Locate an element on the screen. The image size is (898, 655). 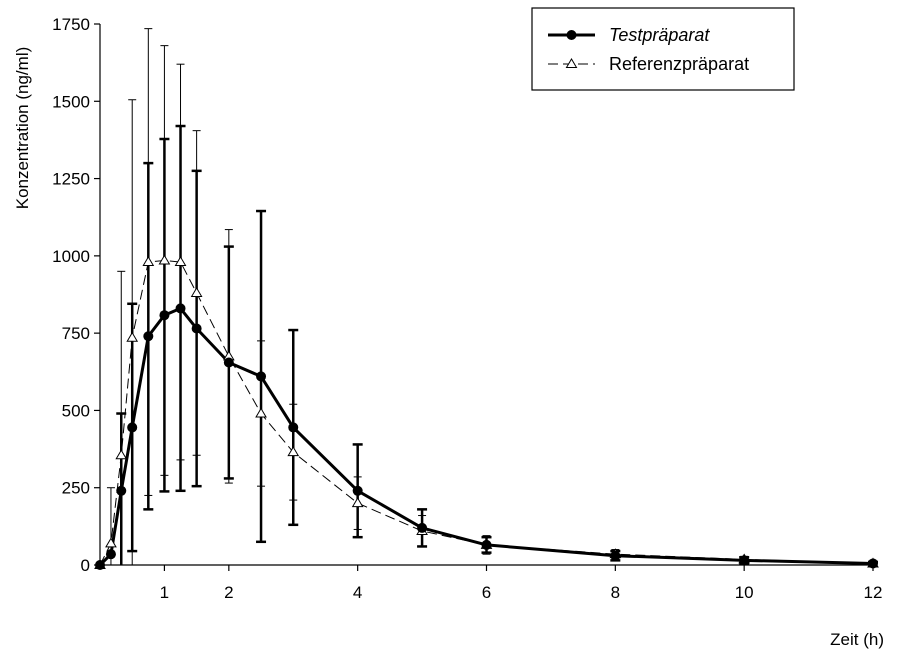
y-tick-label: 1500 is located at coordinates (71, 101).